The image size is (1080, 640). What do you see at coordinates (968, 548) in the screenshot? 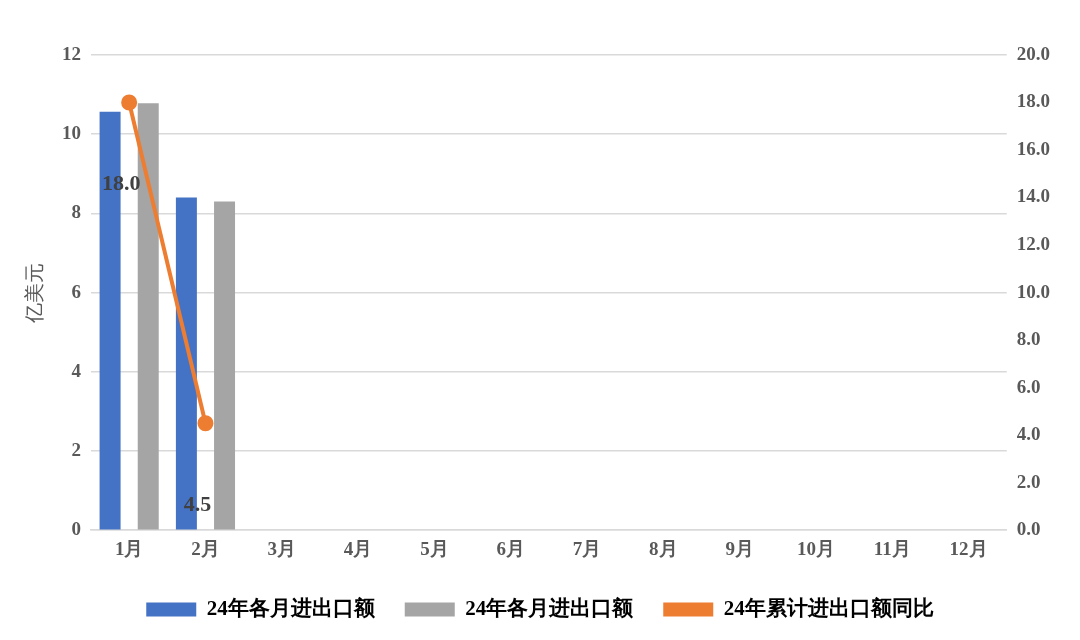
I see `x-tick-label: 12月` at bounding box center [968, 548].